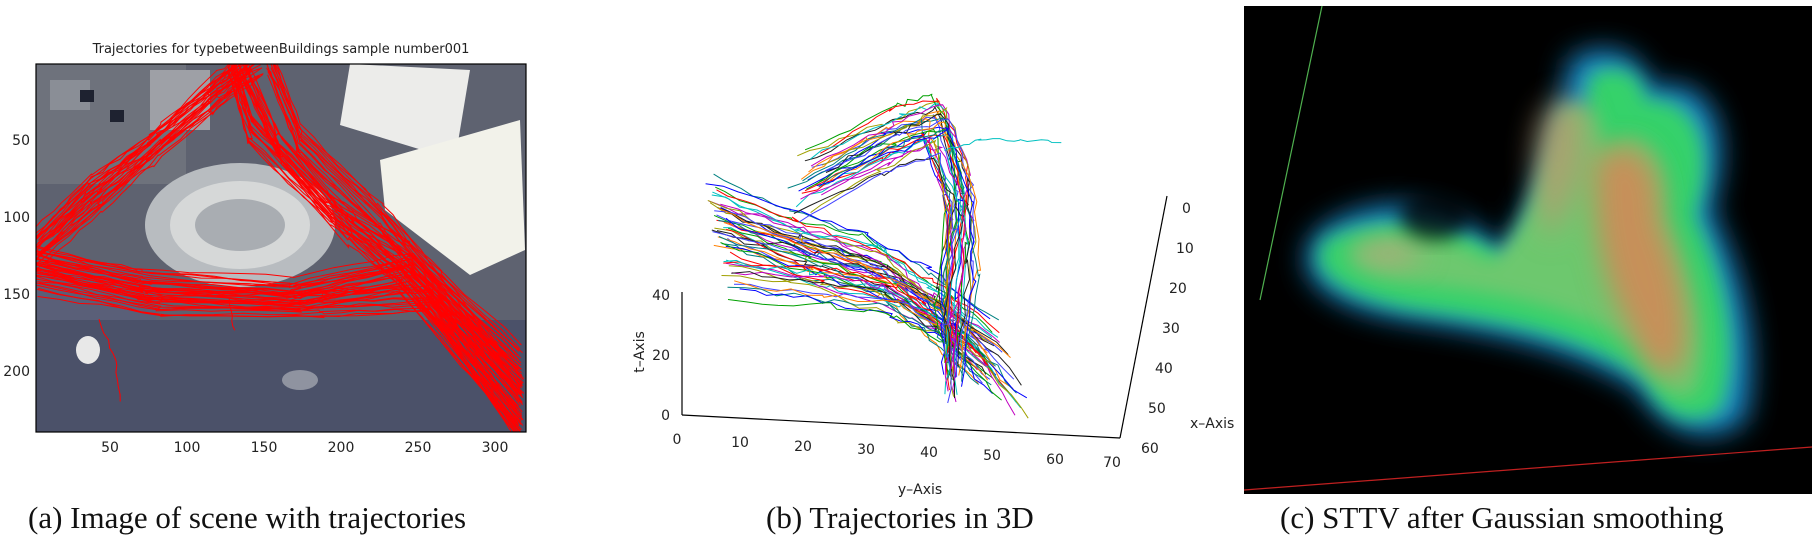  I want to click on panel-a-caption: (a) Image of scene with trajectories, so click(247, 517).